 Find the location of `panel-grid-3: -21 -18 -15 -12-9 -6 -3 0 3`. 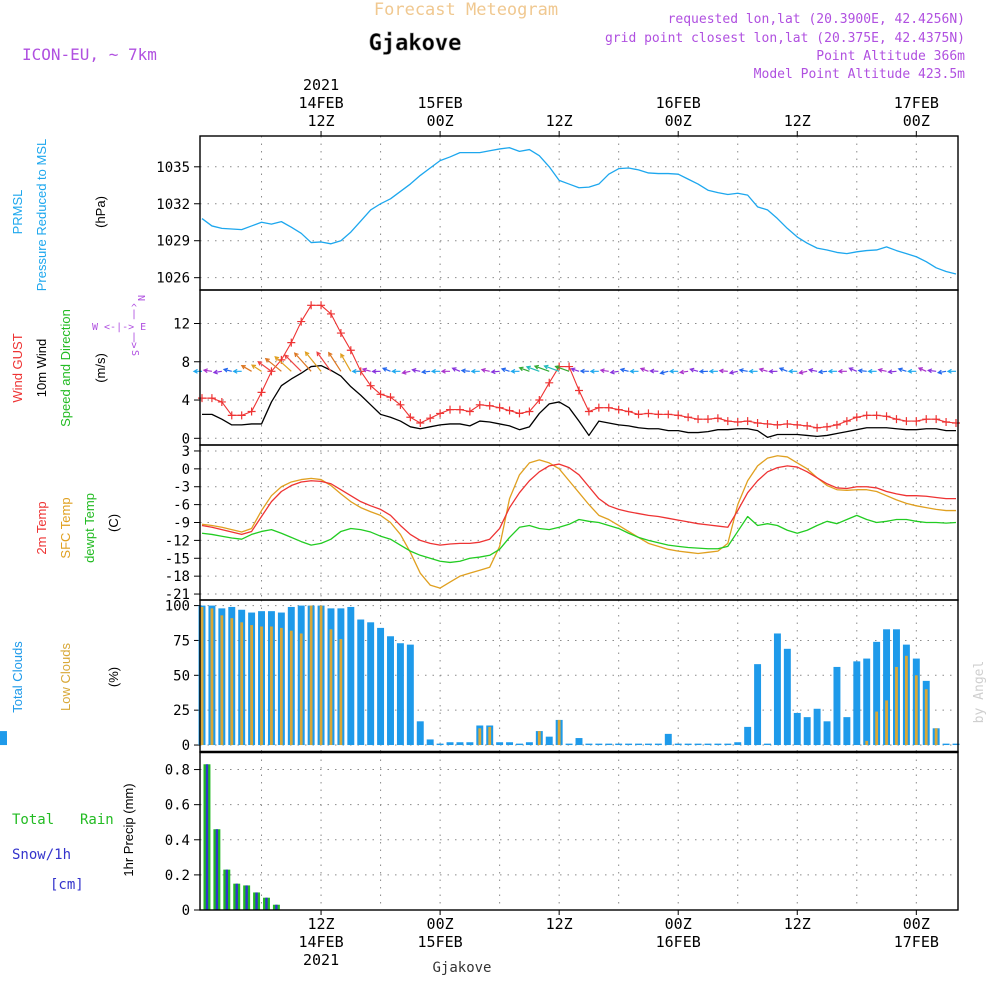

panel-grid-3: -21 -18 -15 -12-9 -6 -3 0 3 is located at coordinates (561, 523).